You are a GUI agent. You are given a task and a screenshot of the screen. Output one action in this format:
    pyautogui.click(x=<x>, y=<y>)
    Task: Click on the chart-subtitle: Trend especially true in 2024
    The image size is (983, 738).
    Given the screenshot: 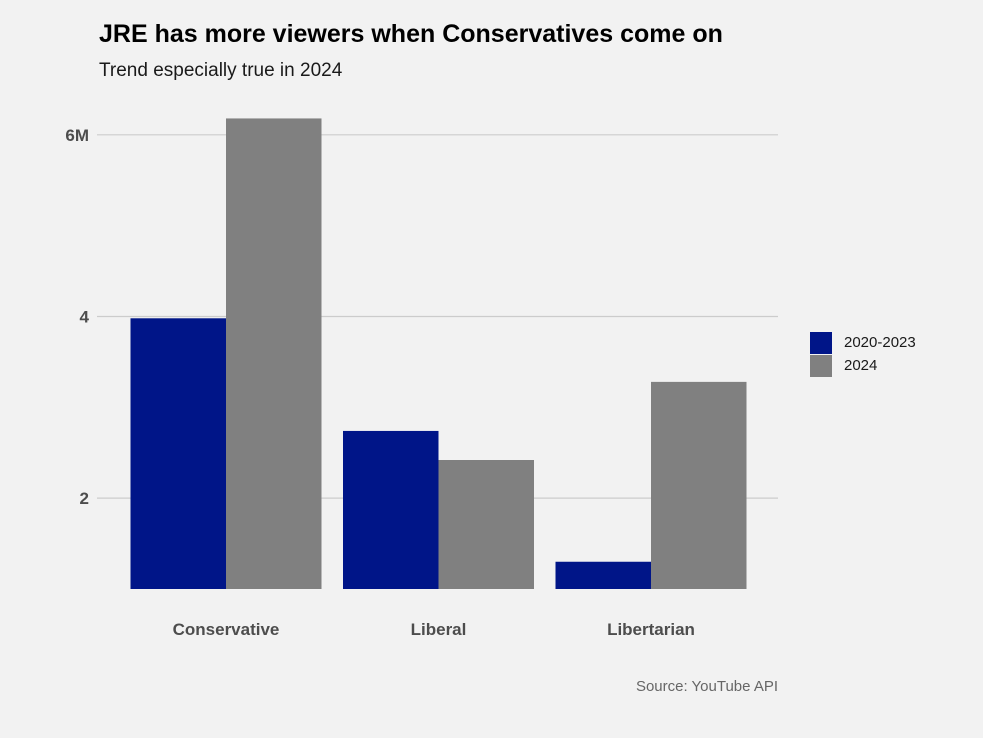 What is the action you would take?
    pyautogui.click(x=221, y=70)
    